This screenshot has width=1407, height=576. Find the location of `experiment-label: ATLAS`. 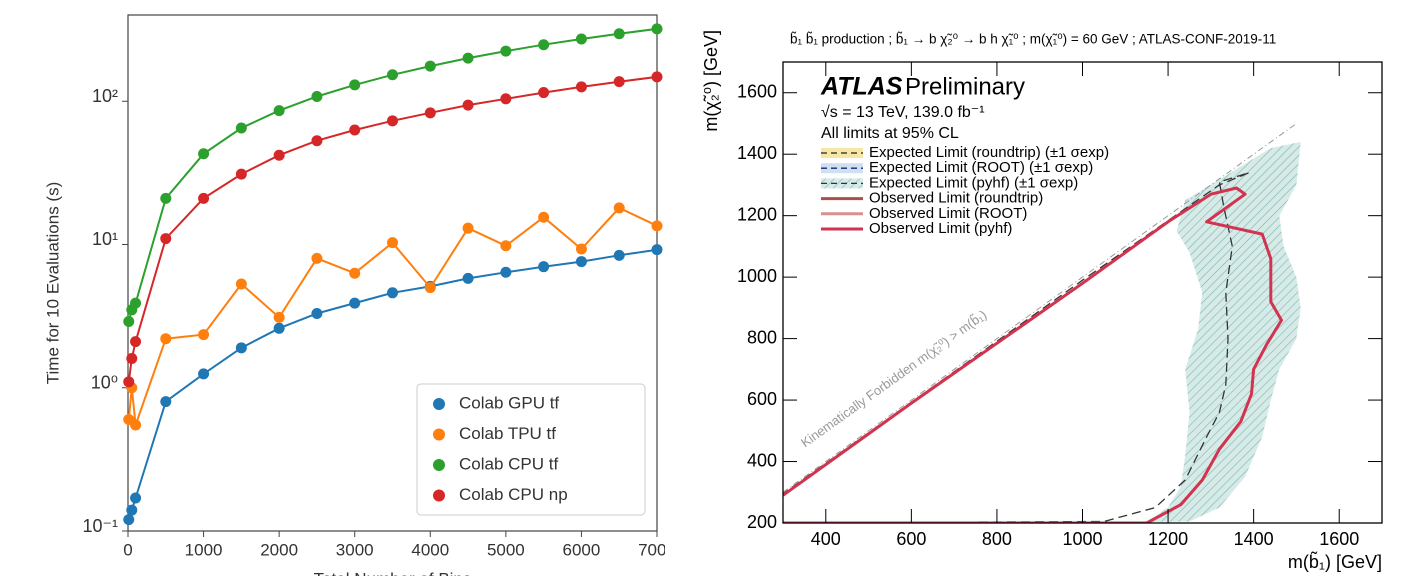

experiment-label: ATLAS is located at coordinates (861, 87).